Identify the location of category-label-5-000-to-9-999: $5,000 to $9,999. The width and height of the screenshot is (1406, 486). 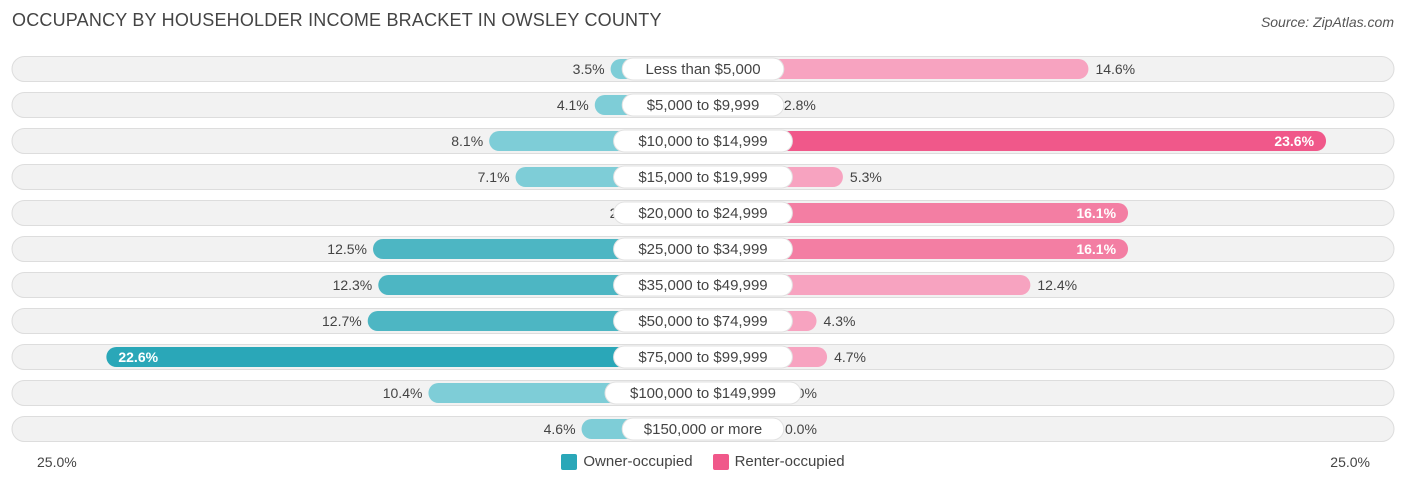
(703, 105).